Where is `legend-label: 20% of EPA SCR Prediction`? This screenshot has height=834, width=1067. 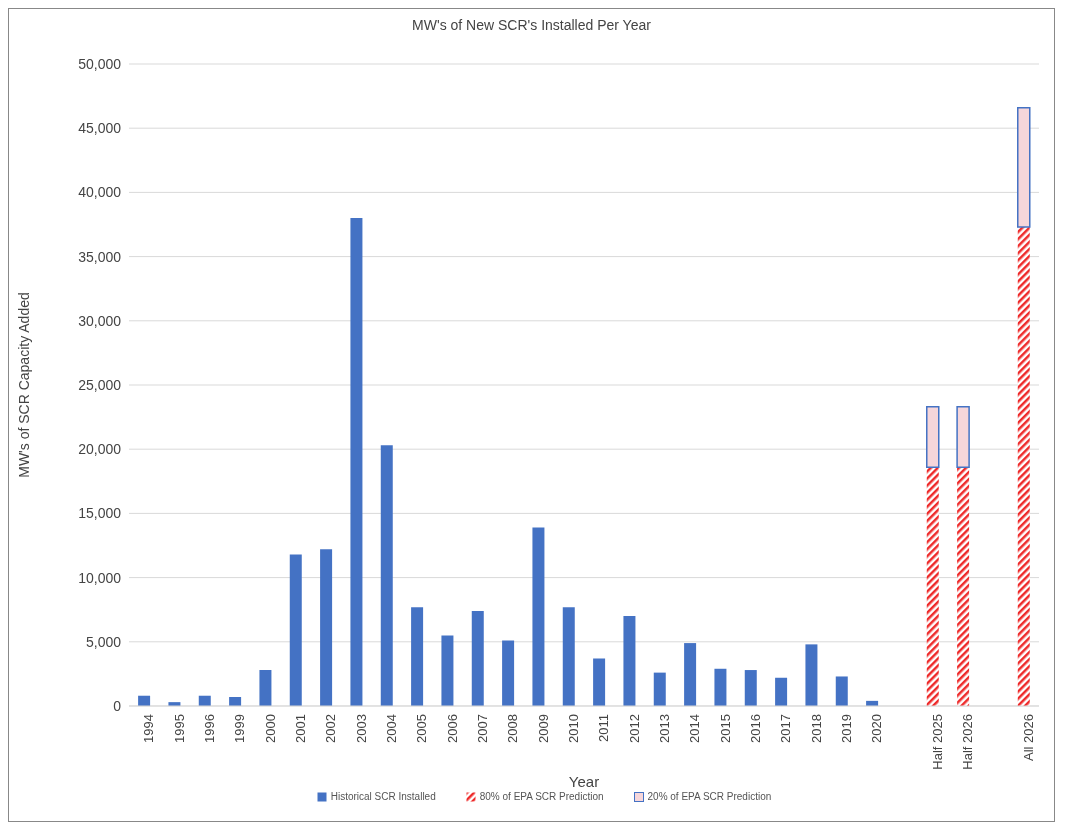
legend-label: 20% of EPA SCR Prediction is located at coordinates (709, 796).